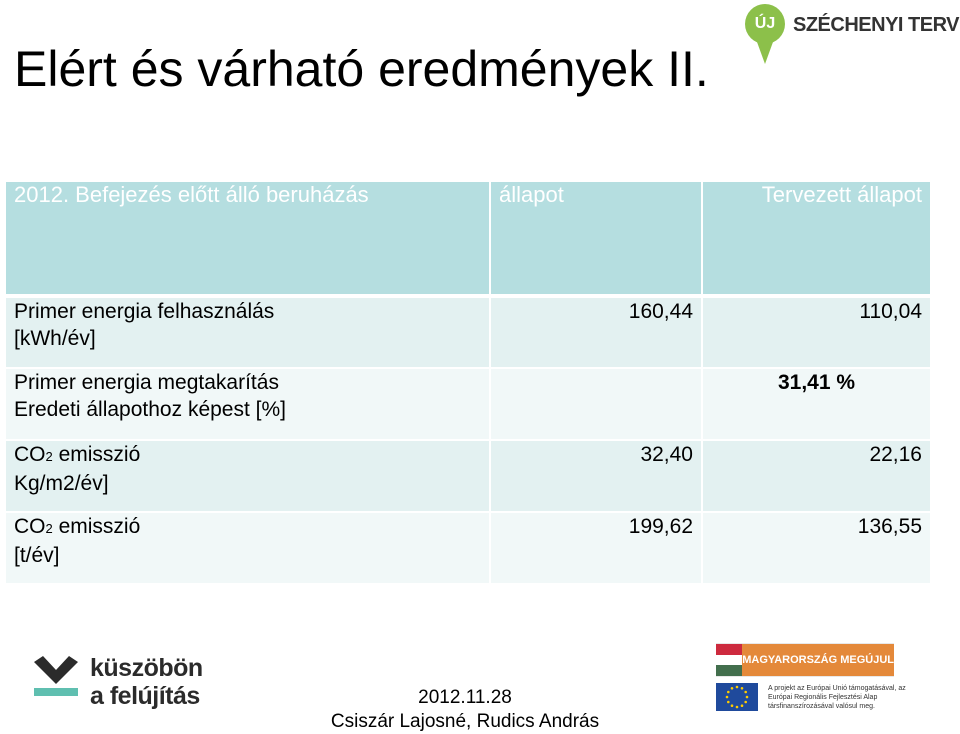 This screenshot has height=734, width=960. Describe the element at coordinates (729, 660) in the screenshot. I see `hungarian-flag-icon` at that location.